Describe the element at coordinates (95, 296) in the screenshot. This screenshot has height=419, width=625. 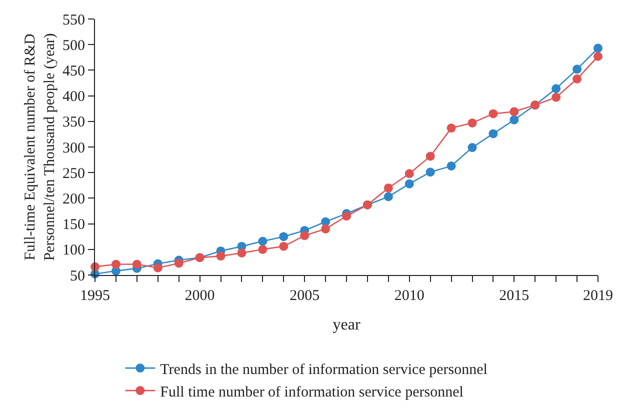
I see `x-tick-label: 1995` at that location.